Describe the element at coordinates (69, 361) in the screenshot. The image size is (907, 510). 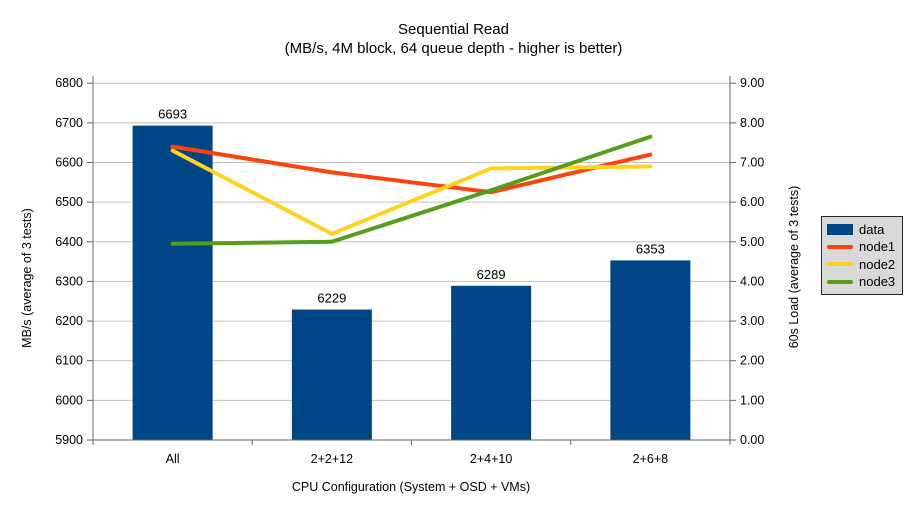
I see `left-tick-label: 6100` at that location.